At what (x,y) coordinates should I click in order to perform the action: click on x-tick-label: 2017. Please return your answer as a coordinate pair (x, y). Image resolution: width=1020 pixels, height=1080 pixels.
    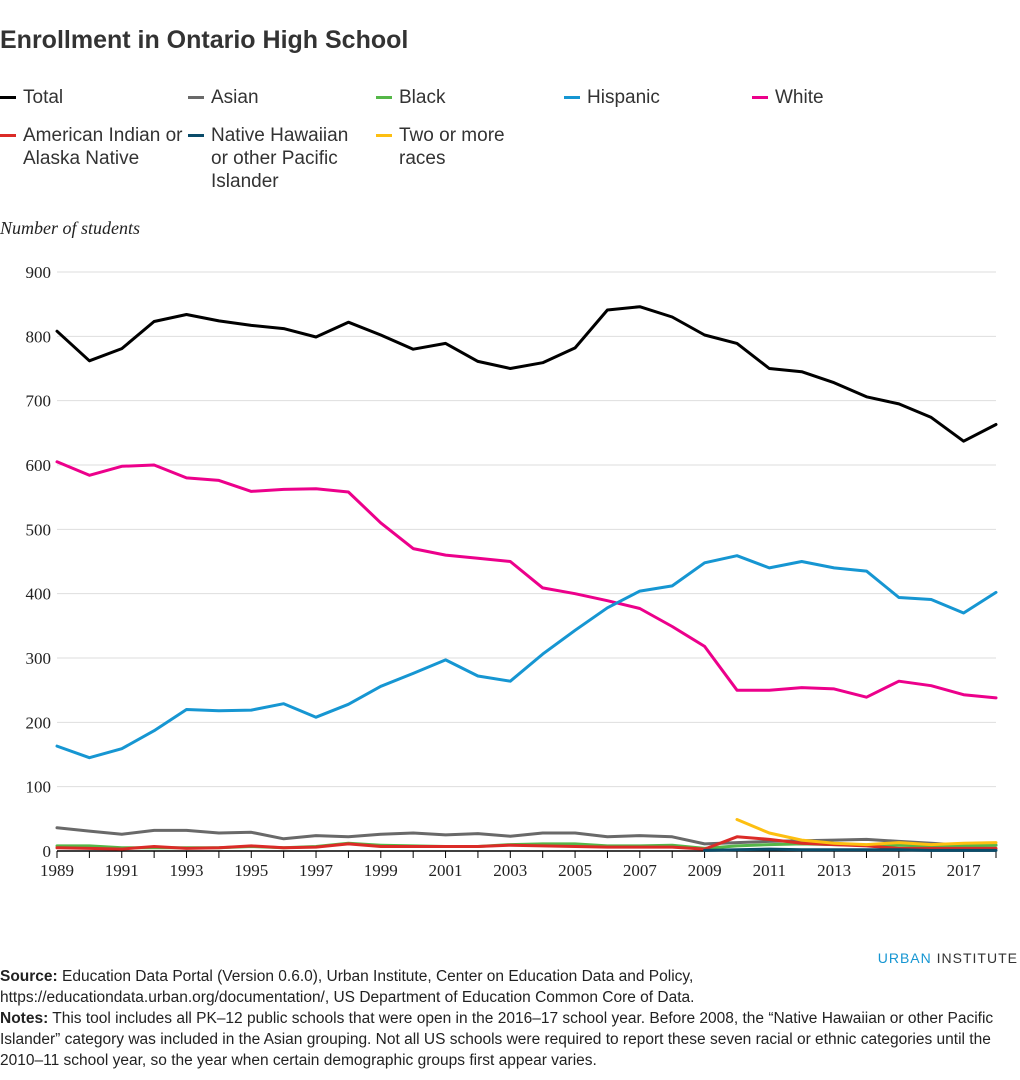
    Looking at the image, I should click on (964, 870).